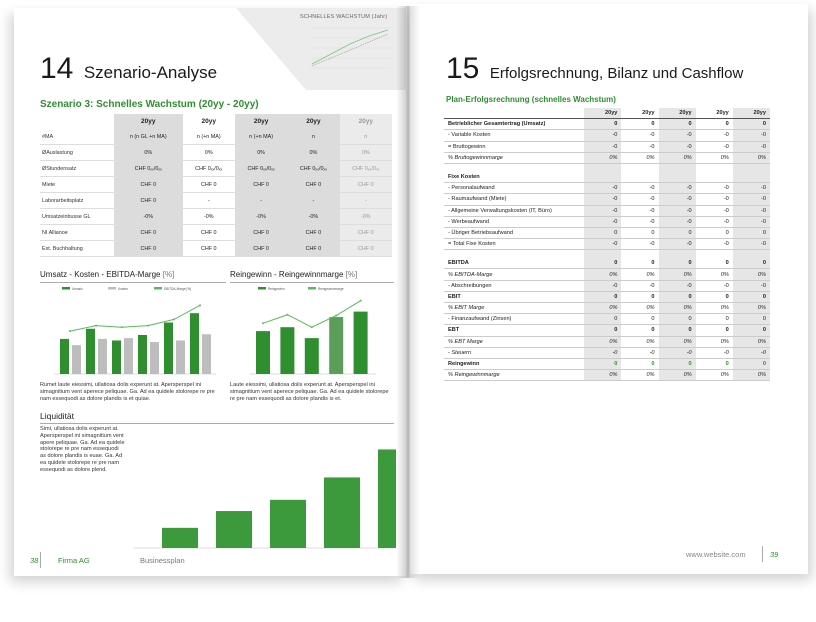 This screenshot has height=622, width=816. Describe the element at coordinates (716, 554) in the screenshot. I see `footer-website: www.website.com` at that location.